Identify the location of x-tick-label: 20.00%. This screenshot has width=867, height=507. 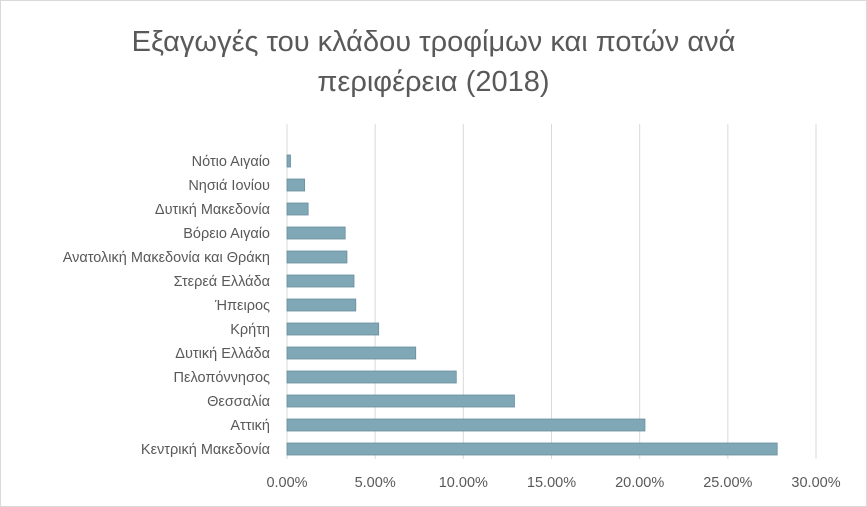
(639, 483).